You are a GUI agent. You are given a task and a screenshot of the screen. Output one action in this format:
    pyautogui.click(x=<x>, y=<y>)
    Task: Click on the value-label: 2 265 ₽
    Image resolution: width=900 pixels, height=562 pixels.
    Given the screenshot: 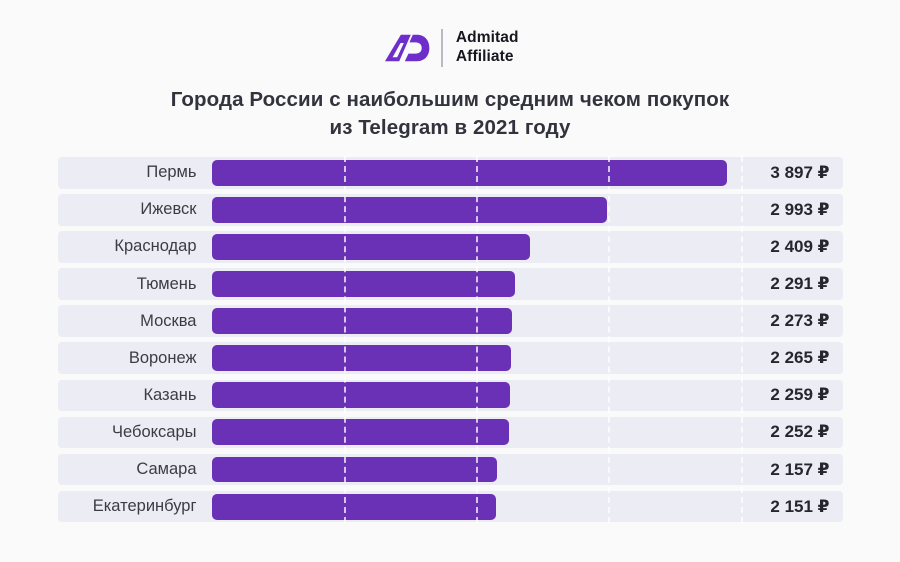 What is the action you would take?
    pyautogui.click(x=800, y=358)
    